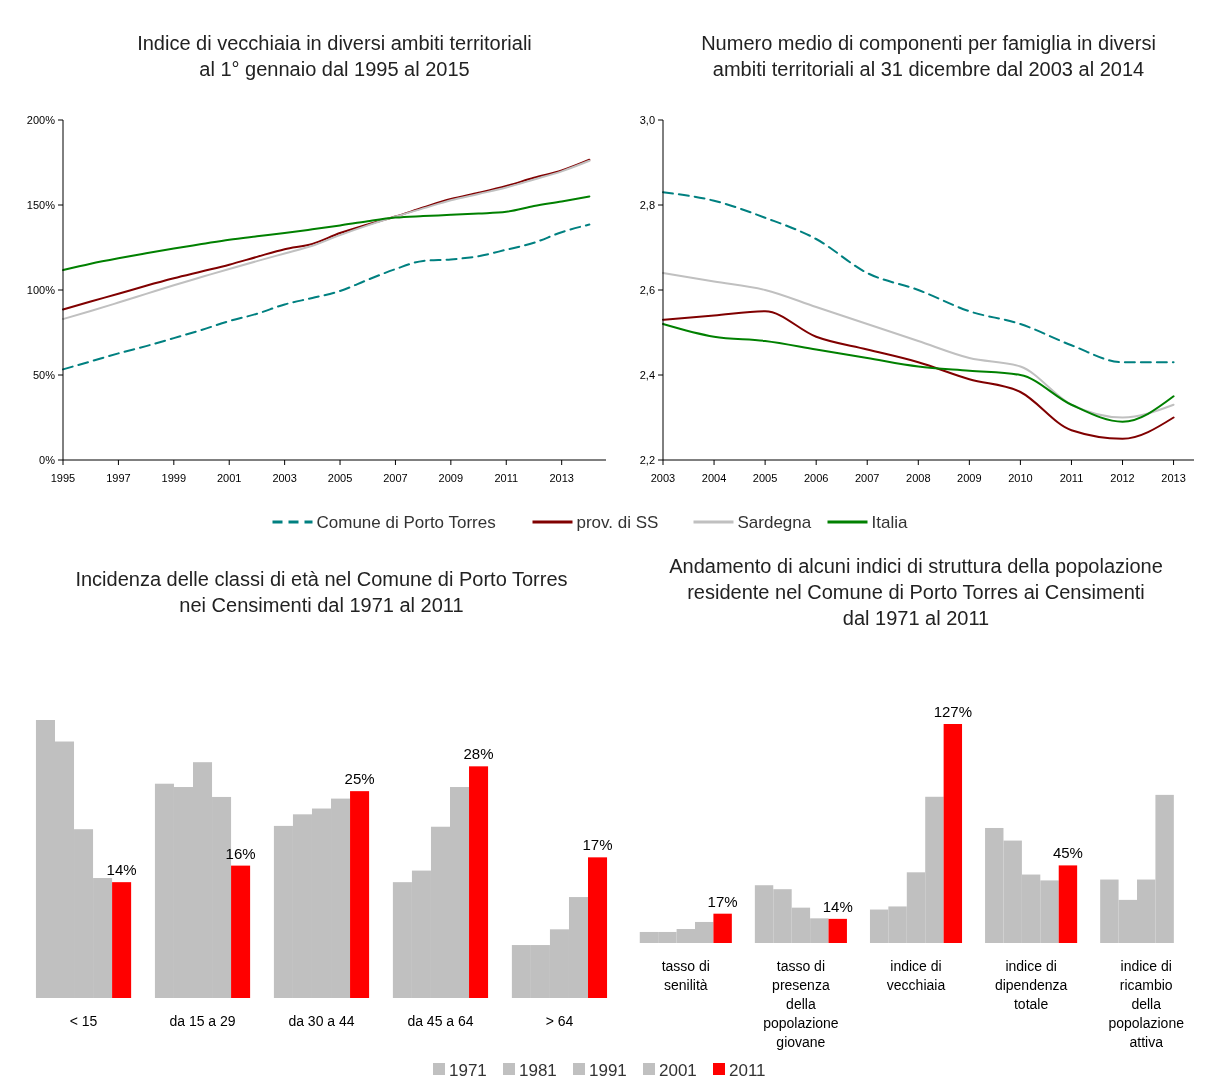 The height and width of the screenshot is (1077, 1210). I want to click on data-label: 25%, so click(359, 779).